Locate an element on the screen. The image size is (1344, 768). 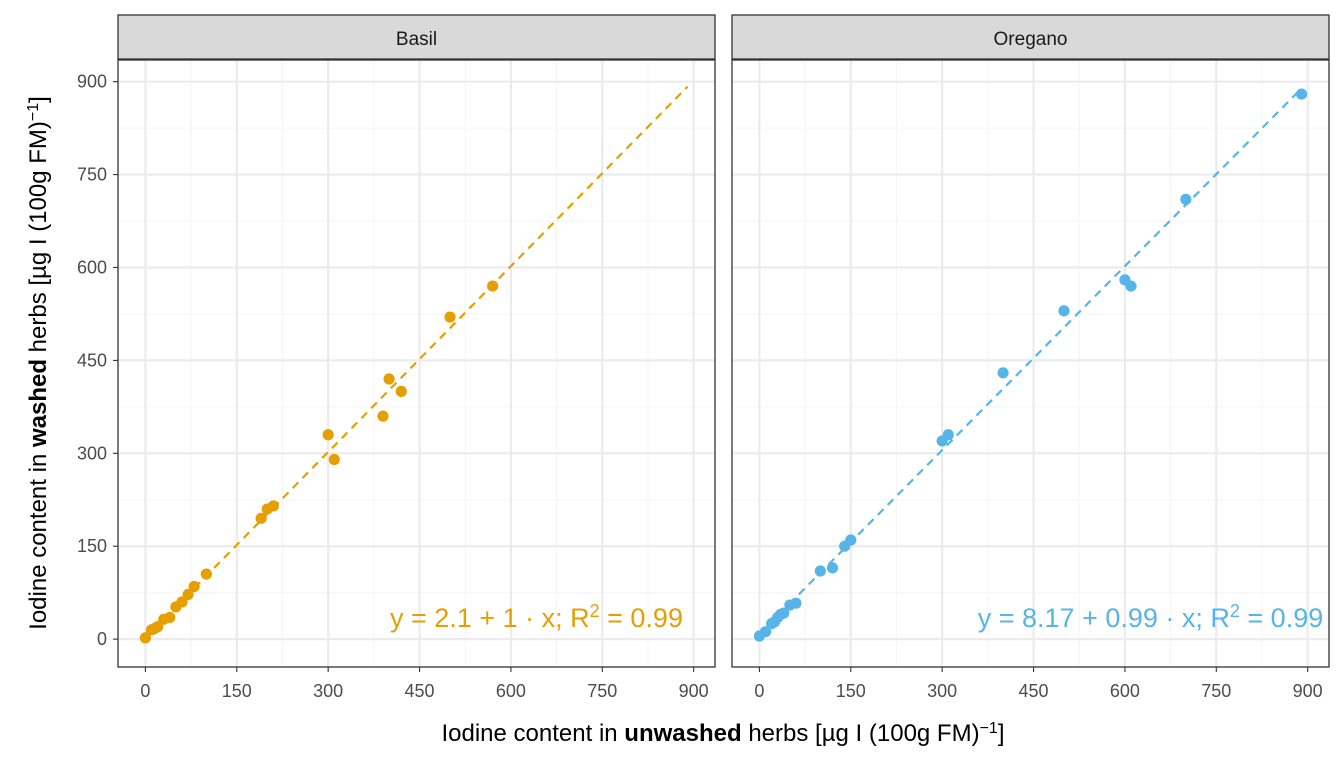
y-tick-label: 750 is located at coordinates (92, 175).